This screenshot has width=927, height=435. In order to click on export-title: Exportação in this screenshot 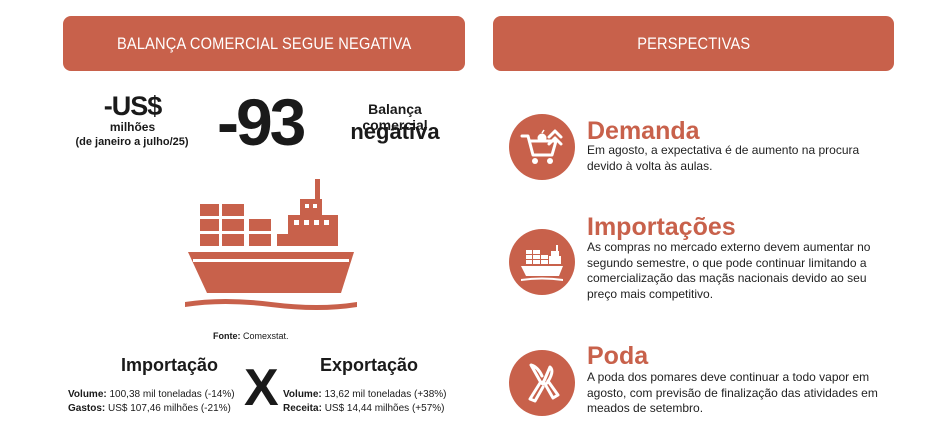, I will do `click(369, 365)`.